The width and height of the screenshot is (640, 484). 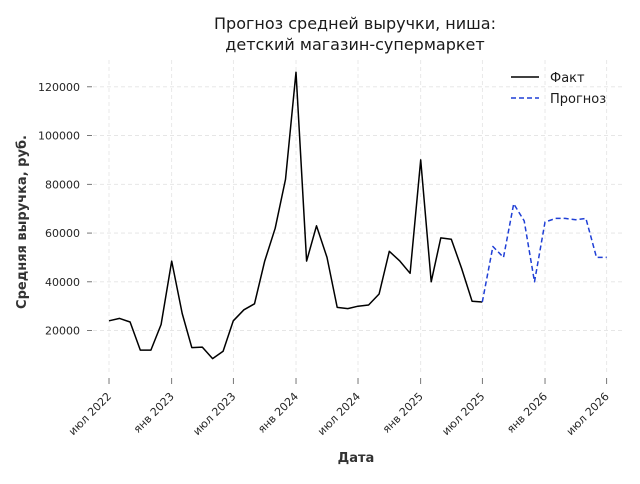 I want to click on y-tick-label: 60000, so click(x=62, y=233).